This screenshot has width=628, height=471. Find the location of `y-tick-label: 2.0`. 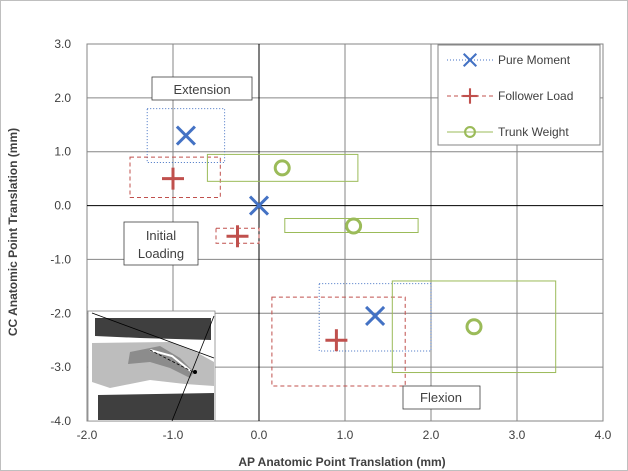

y-tick-label: 2.0 is located at coordinates (62, 98).